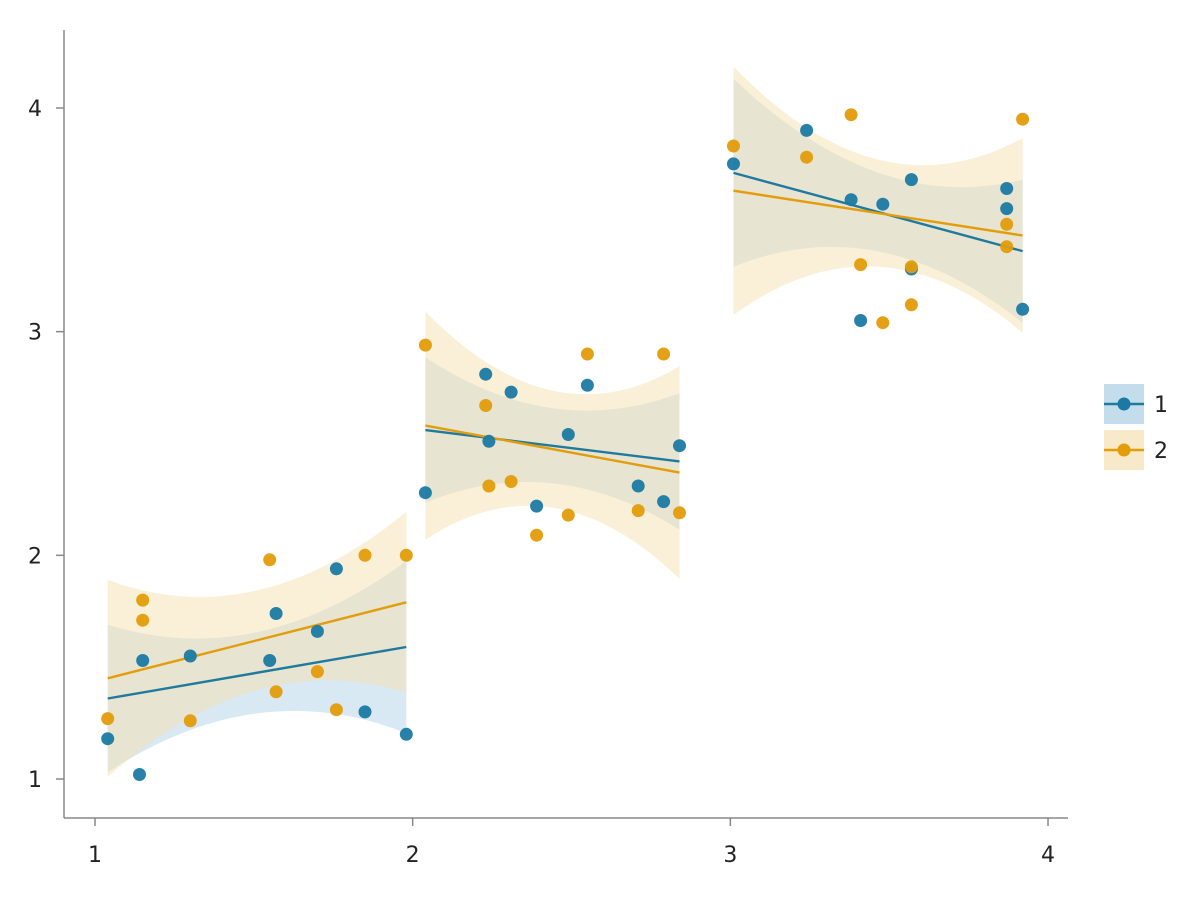 This screenshot has width=1200, height=900. What do you see at coordinates (1161, 405) in the screenshot?
I see `legend-label-1: 1` at bounding box center [1161, 405].